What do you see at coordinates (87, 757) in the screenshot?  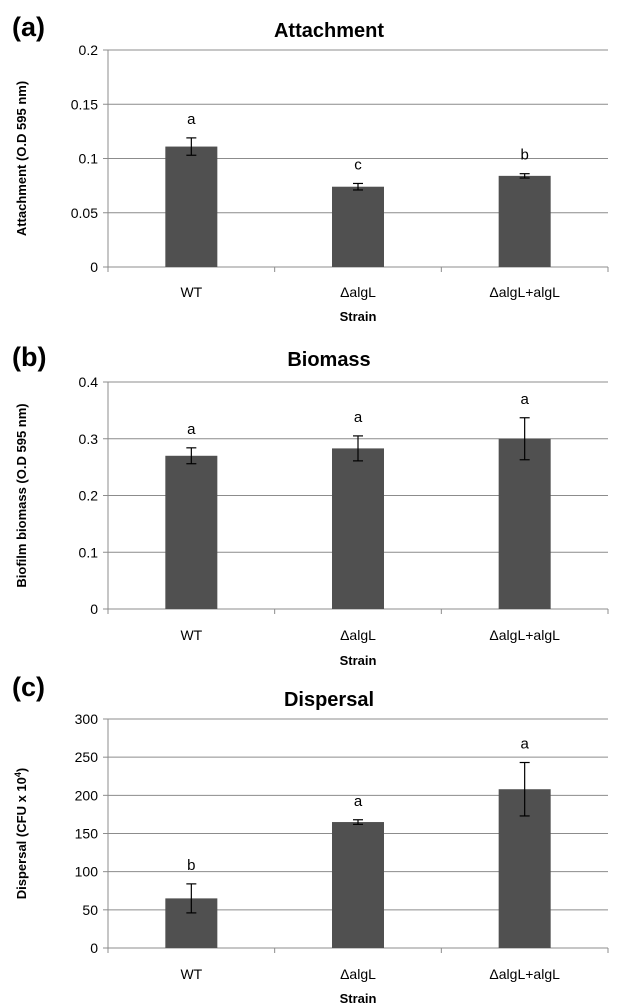 I see `y-tick-label: 250` at bounding box center [87, 757].